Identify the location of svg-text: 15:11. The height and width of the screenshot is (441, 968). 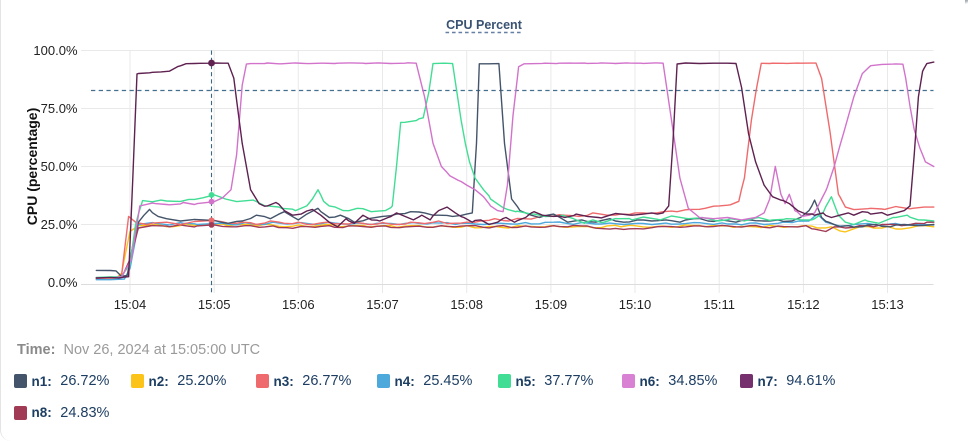
(719, 304).